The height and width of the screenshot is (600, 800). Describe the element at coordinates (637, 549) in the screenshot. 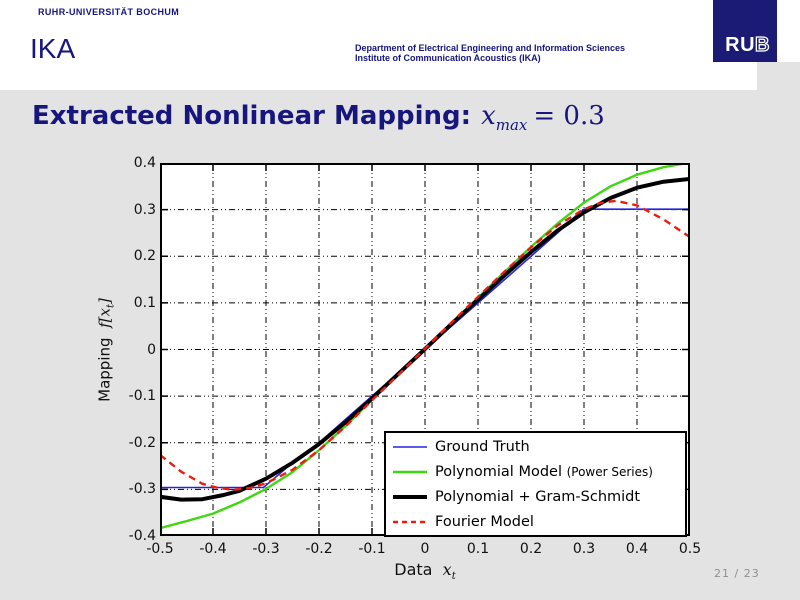

I see `x-tick-label: 0.4` at that location.